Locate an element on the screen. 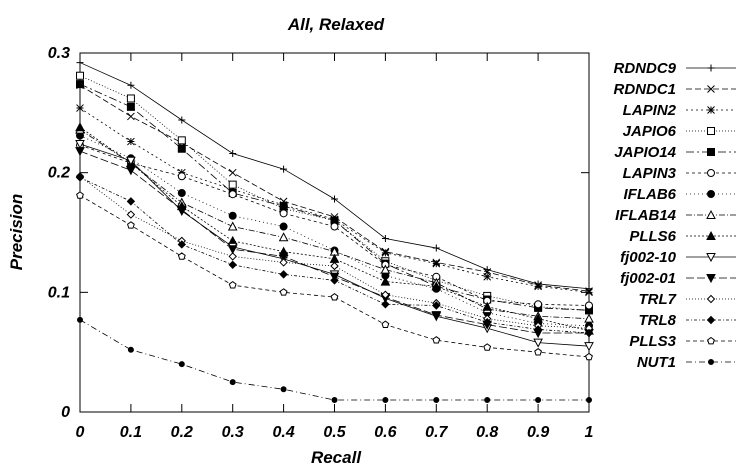 Image resolution: width=756 pixels, height=467 pixels. data-point-plls6 is located at coordinates (80, 127).